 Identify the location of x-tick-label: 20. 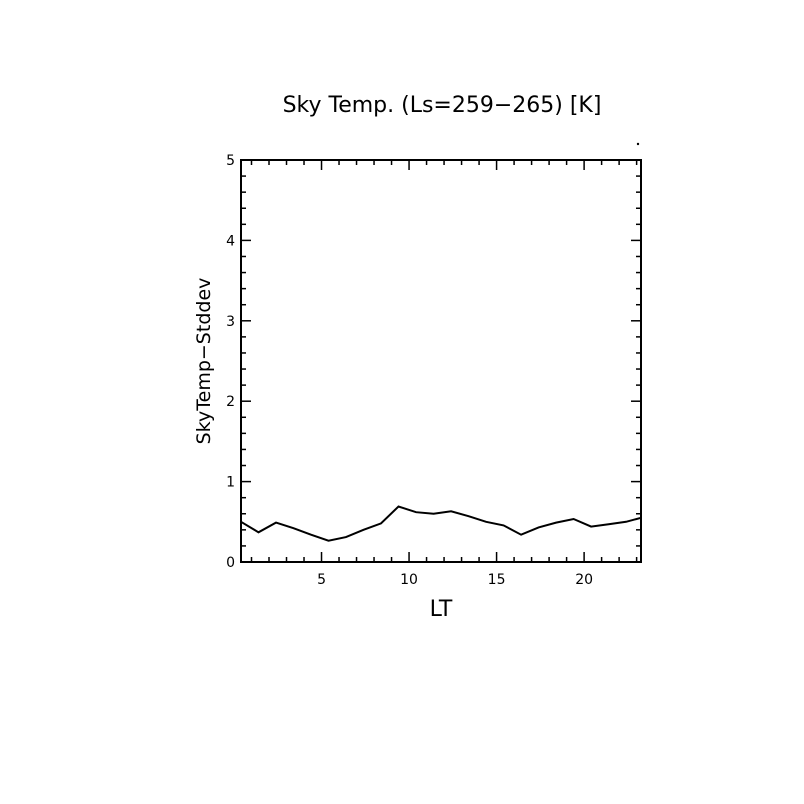
(584, 580).